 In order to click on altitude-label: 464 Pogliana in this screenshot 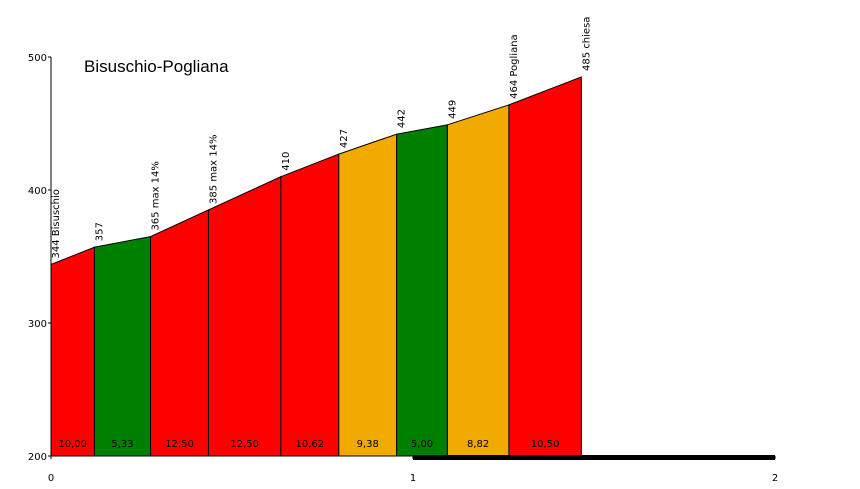, I will do `click(514, 66)`.